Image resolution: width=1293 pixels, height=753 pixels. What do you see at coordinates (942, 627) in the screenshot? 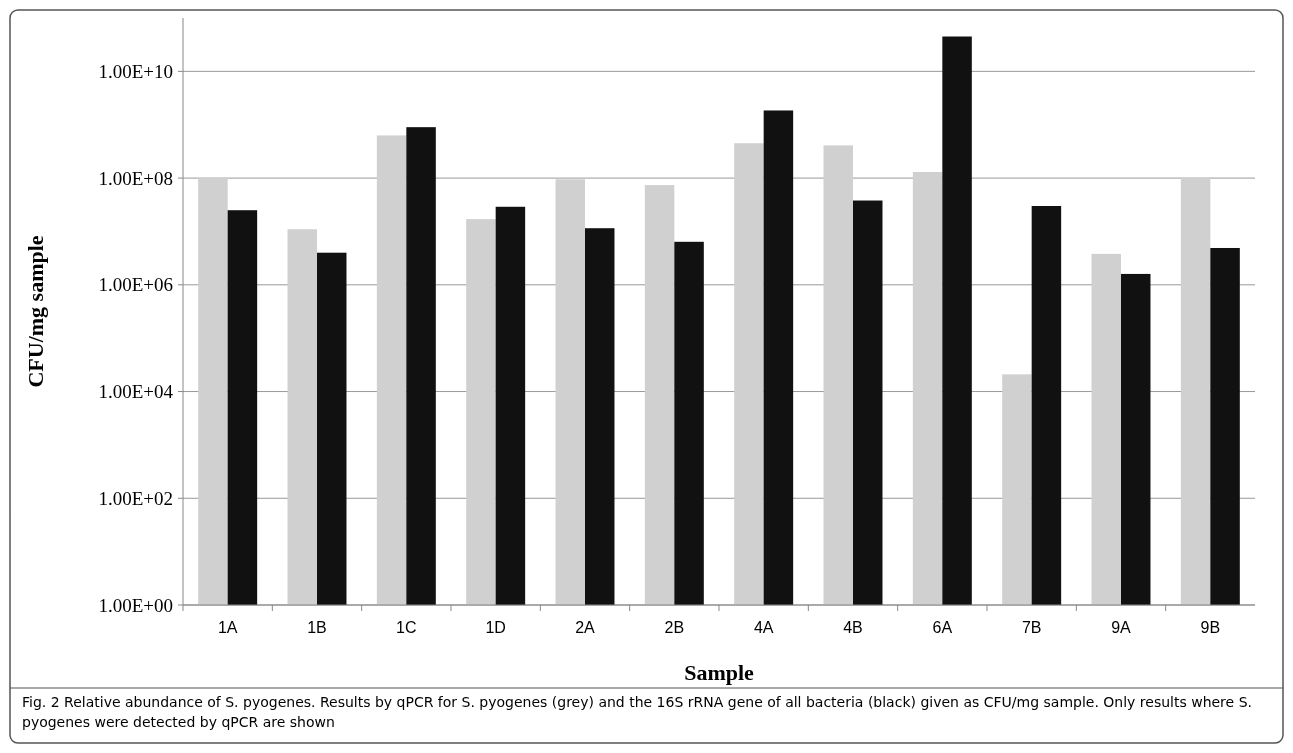
I see `x-tick-label: 6A` at bounding box center [942, 627].